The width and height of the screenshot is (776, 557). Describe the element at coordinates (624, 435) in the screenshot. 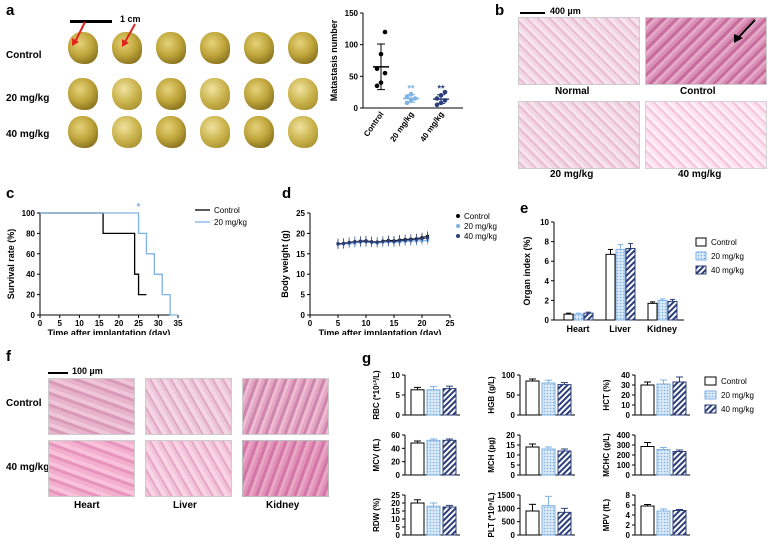

I see `y-tick-label: 400` at that location.